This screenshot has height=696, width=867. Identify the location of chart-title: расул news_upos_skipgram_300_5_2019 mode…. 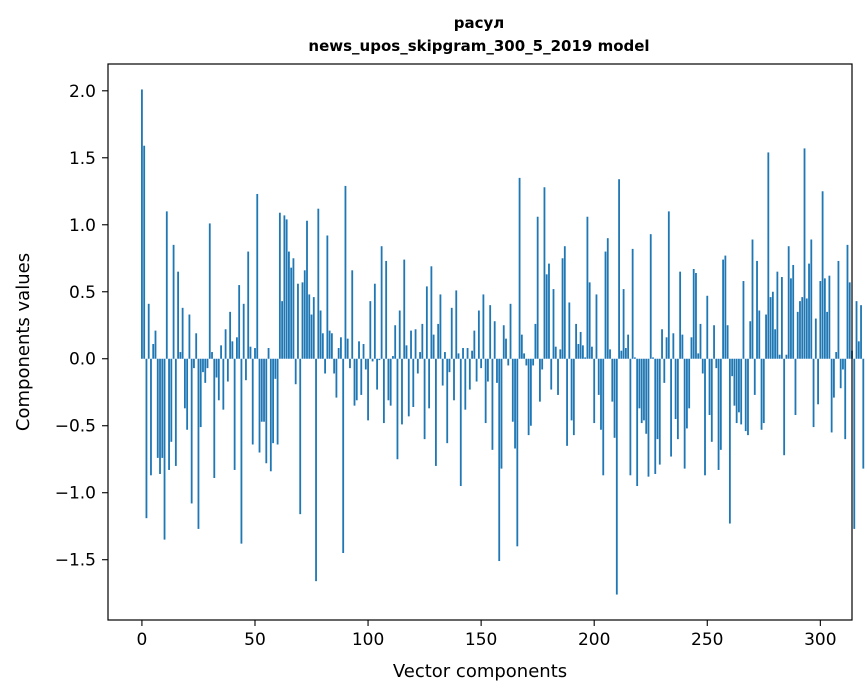
(478, 34).